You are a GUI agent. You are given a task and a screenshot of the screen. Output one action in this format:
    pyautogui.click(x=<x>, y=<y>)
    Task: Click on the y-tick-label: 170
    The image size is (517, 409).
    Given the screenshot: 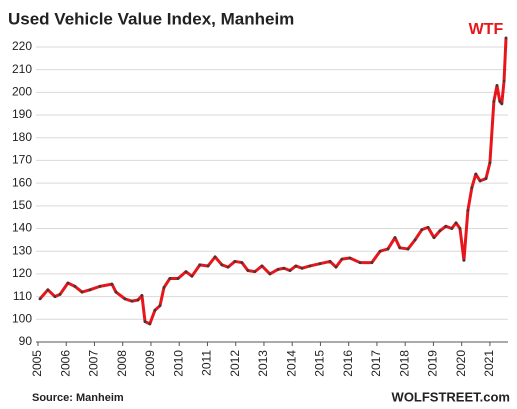 What is the action you would take?
    pyautogui.click(x=22, y=160)
    